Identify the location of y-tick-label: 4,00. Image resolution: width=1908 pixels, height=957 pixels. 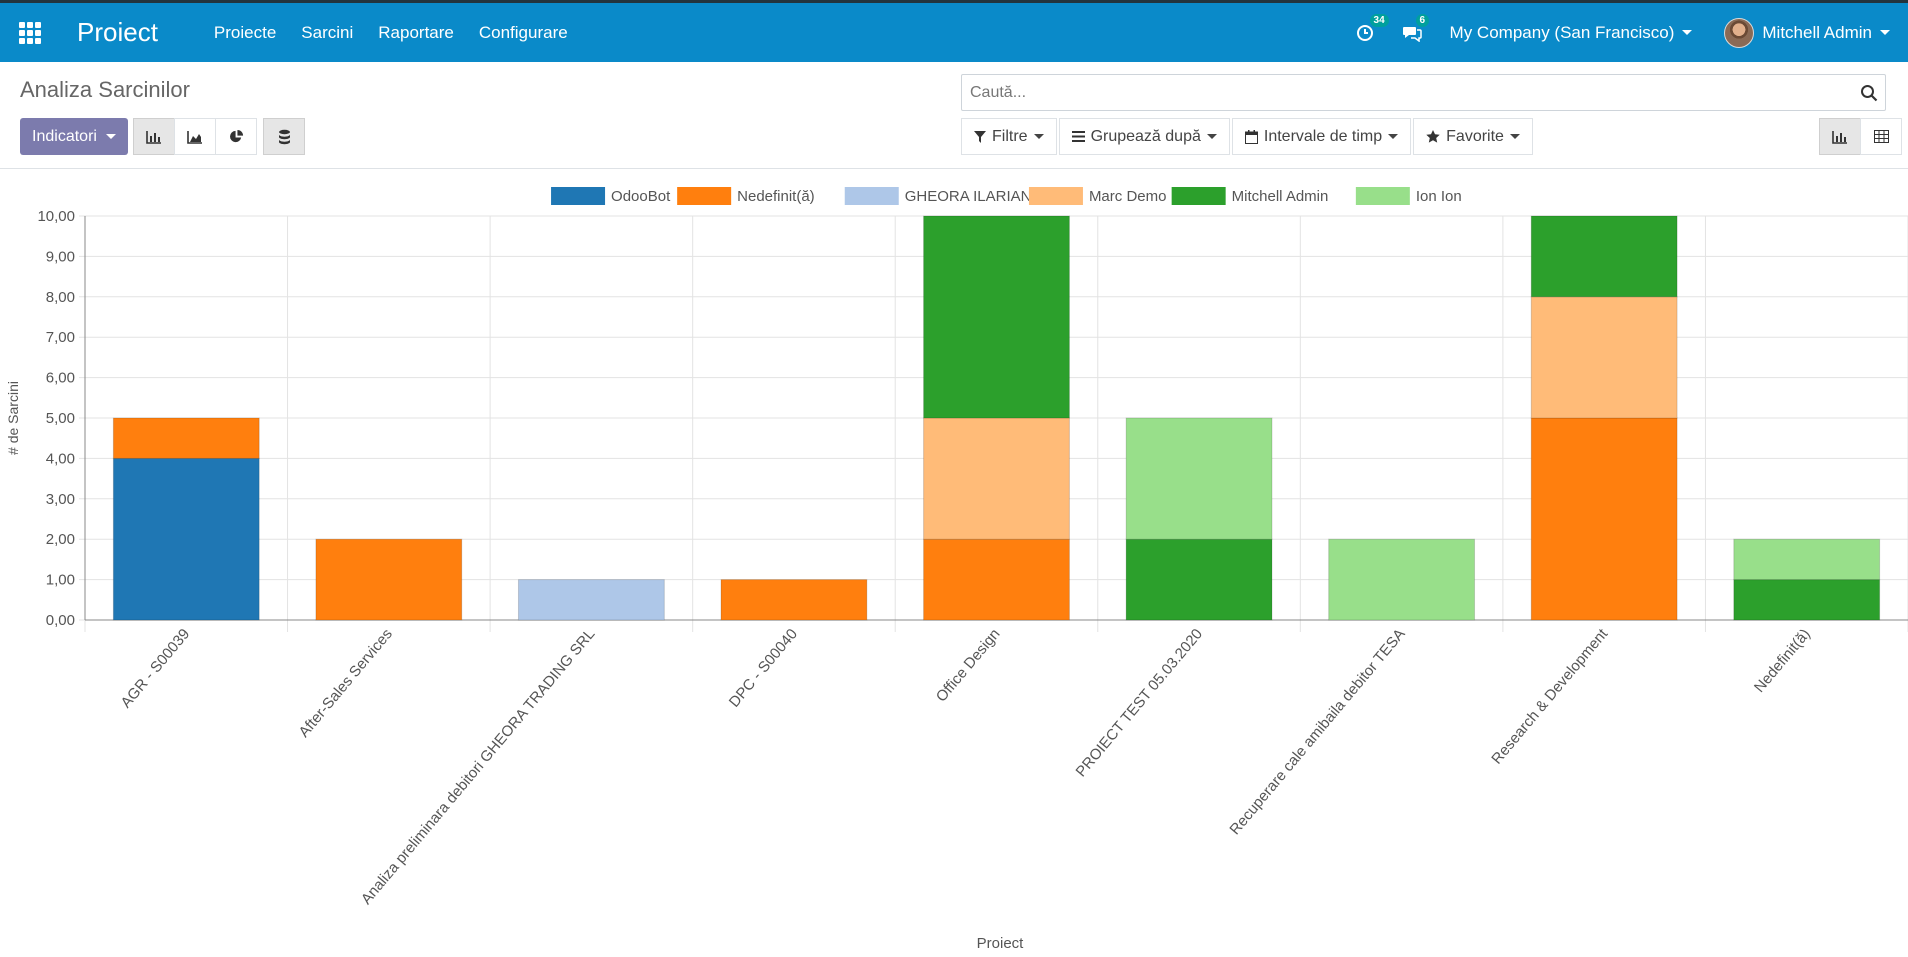
(60, 458).